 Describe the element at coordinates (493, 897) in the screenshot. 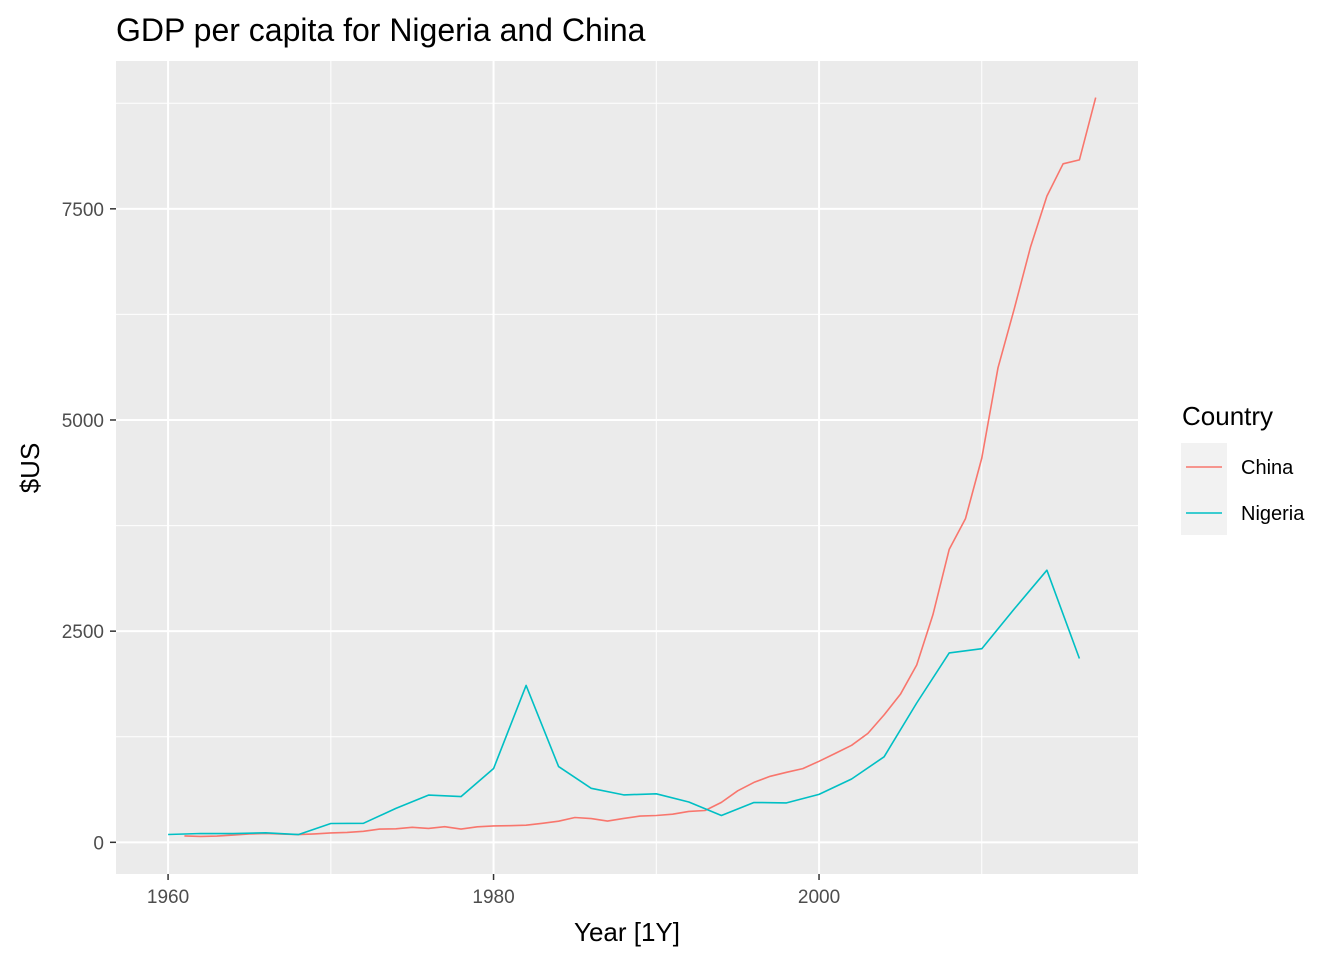

I see `x-tick-label: 1980` at that location.